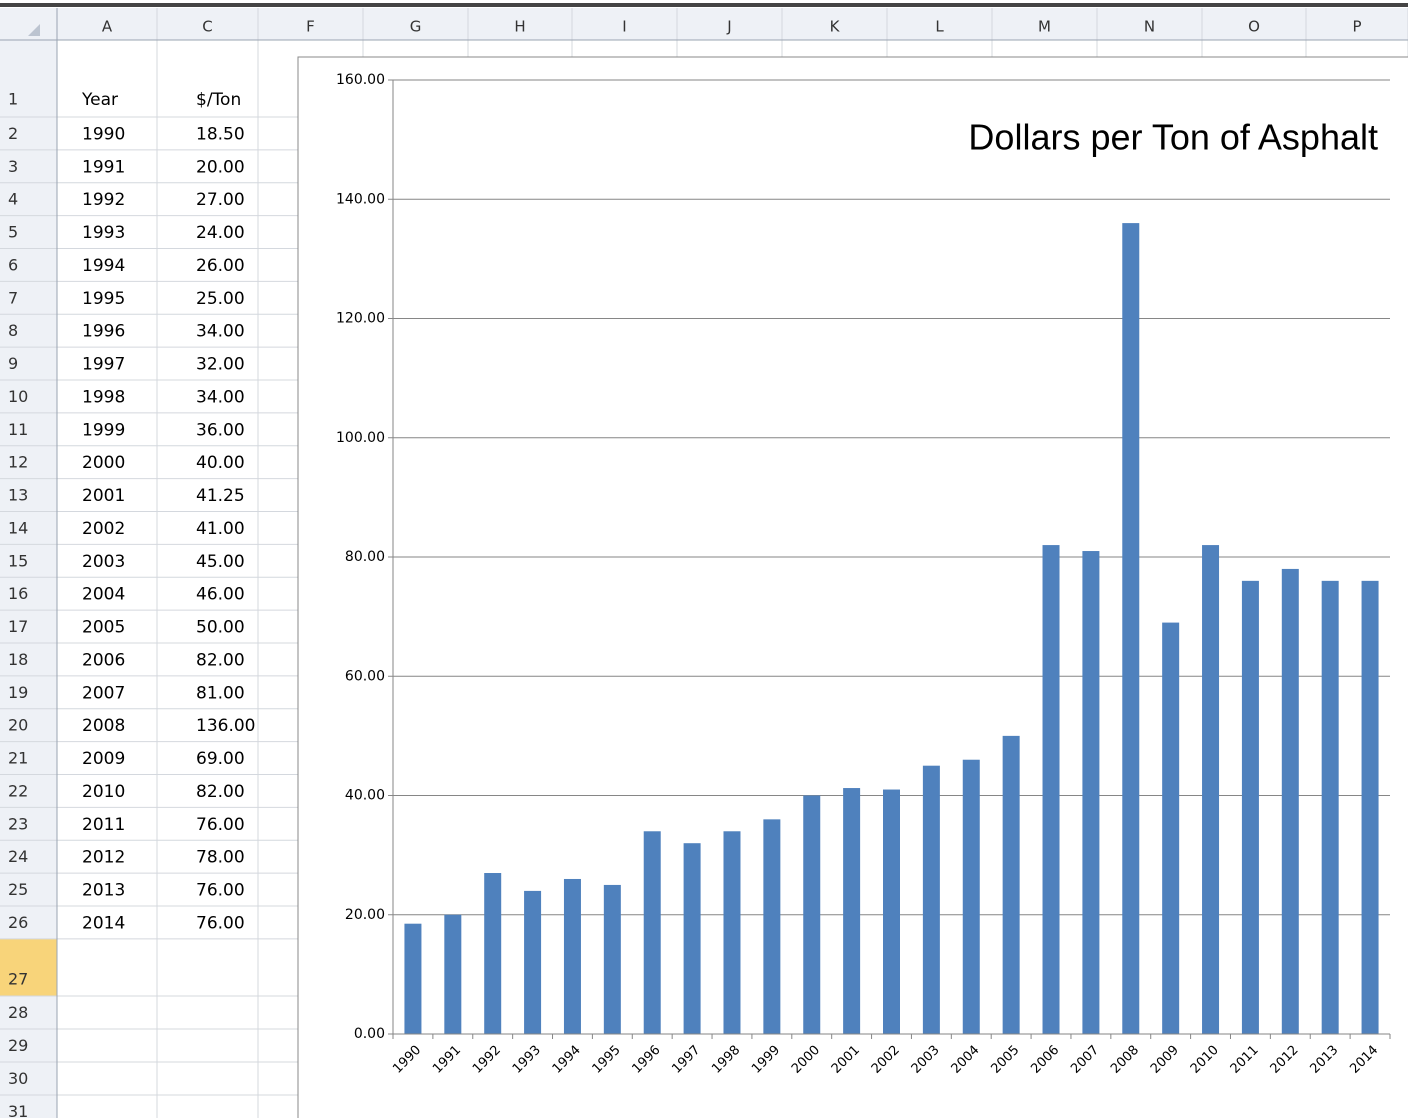  I want to click on cell: 2003, so click(103, 562).